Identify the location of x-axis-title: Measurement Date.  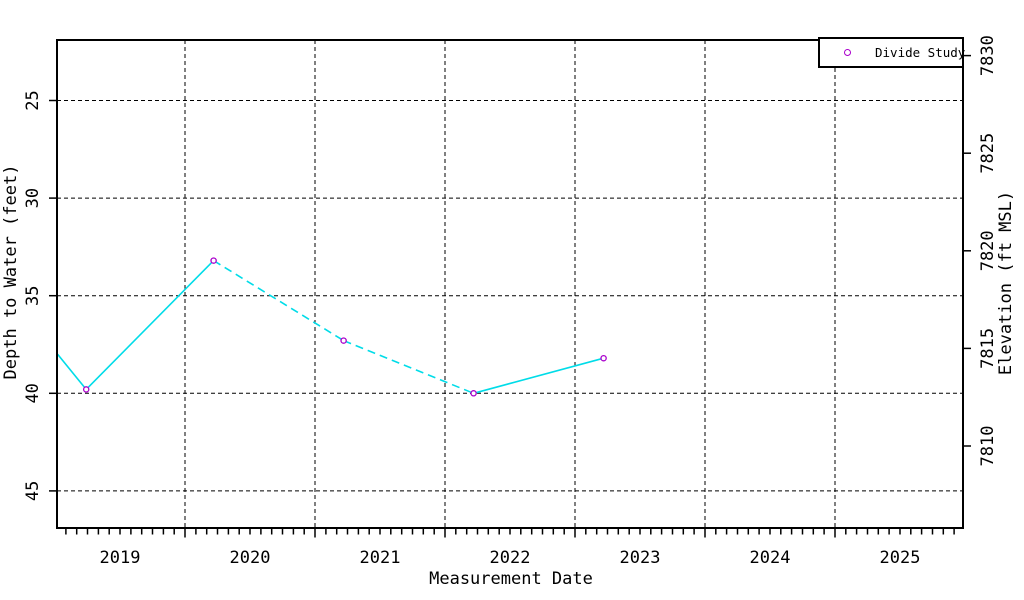
(511, 579).